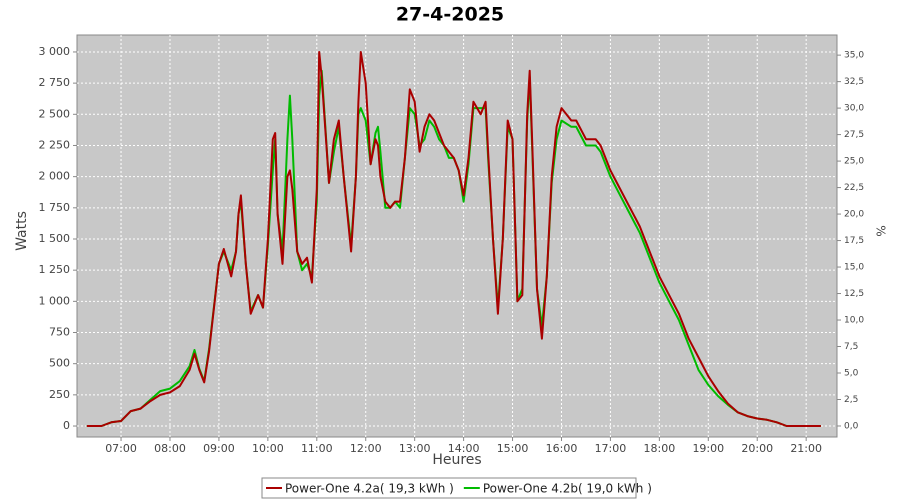  What do you see at coordinates (59, 363) in the screenshot?
I see `y-tick-label: 500` at bounding box center [59, 363].